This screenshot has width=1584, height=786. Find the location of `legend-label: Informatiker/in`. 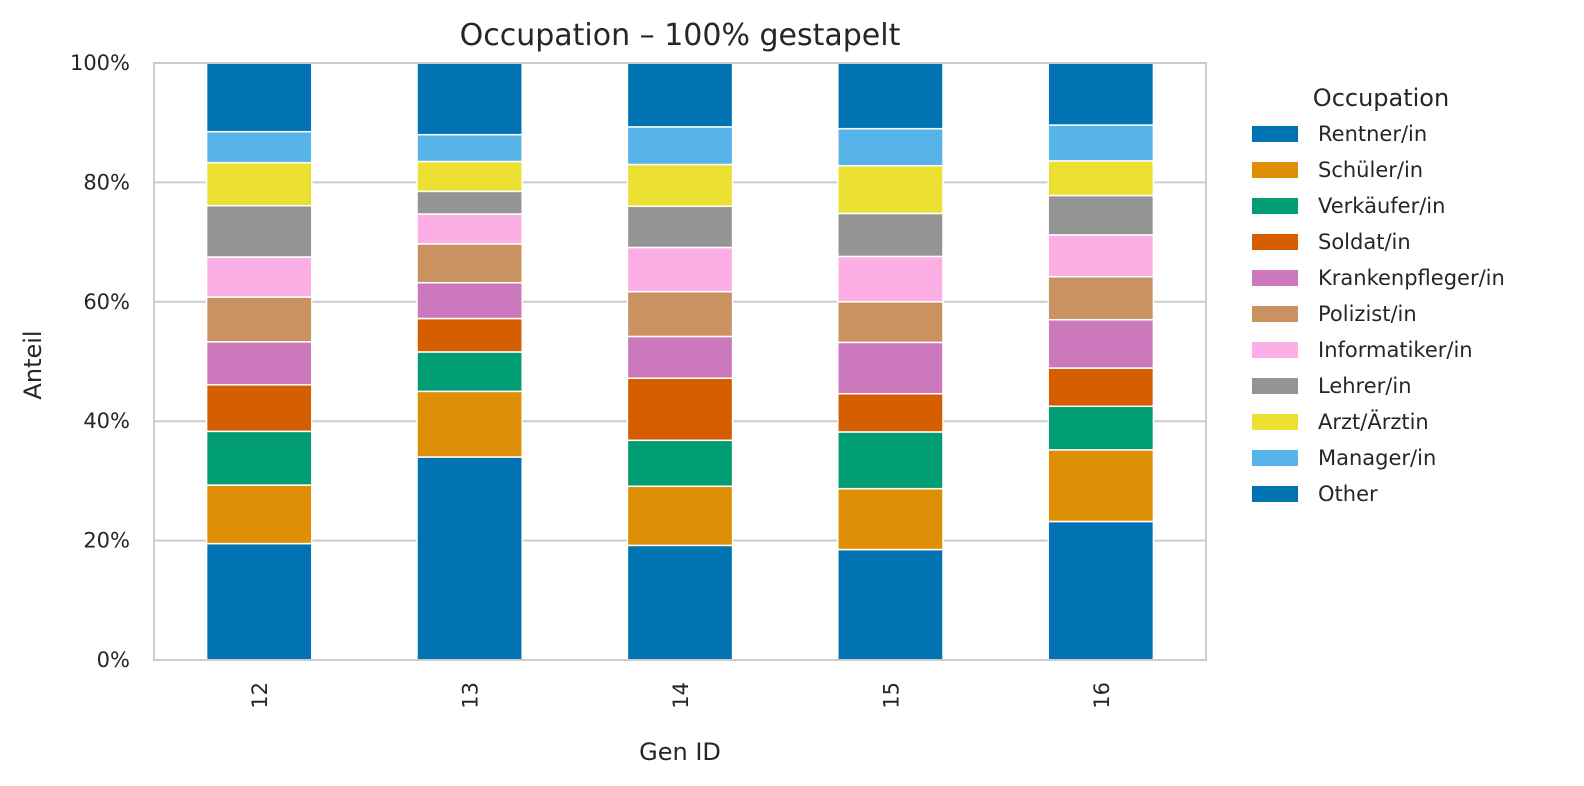

legend-label: Informatiker/in is located at coordinates (1395, 350).